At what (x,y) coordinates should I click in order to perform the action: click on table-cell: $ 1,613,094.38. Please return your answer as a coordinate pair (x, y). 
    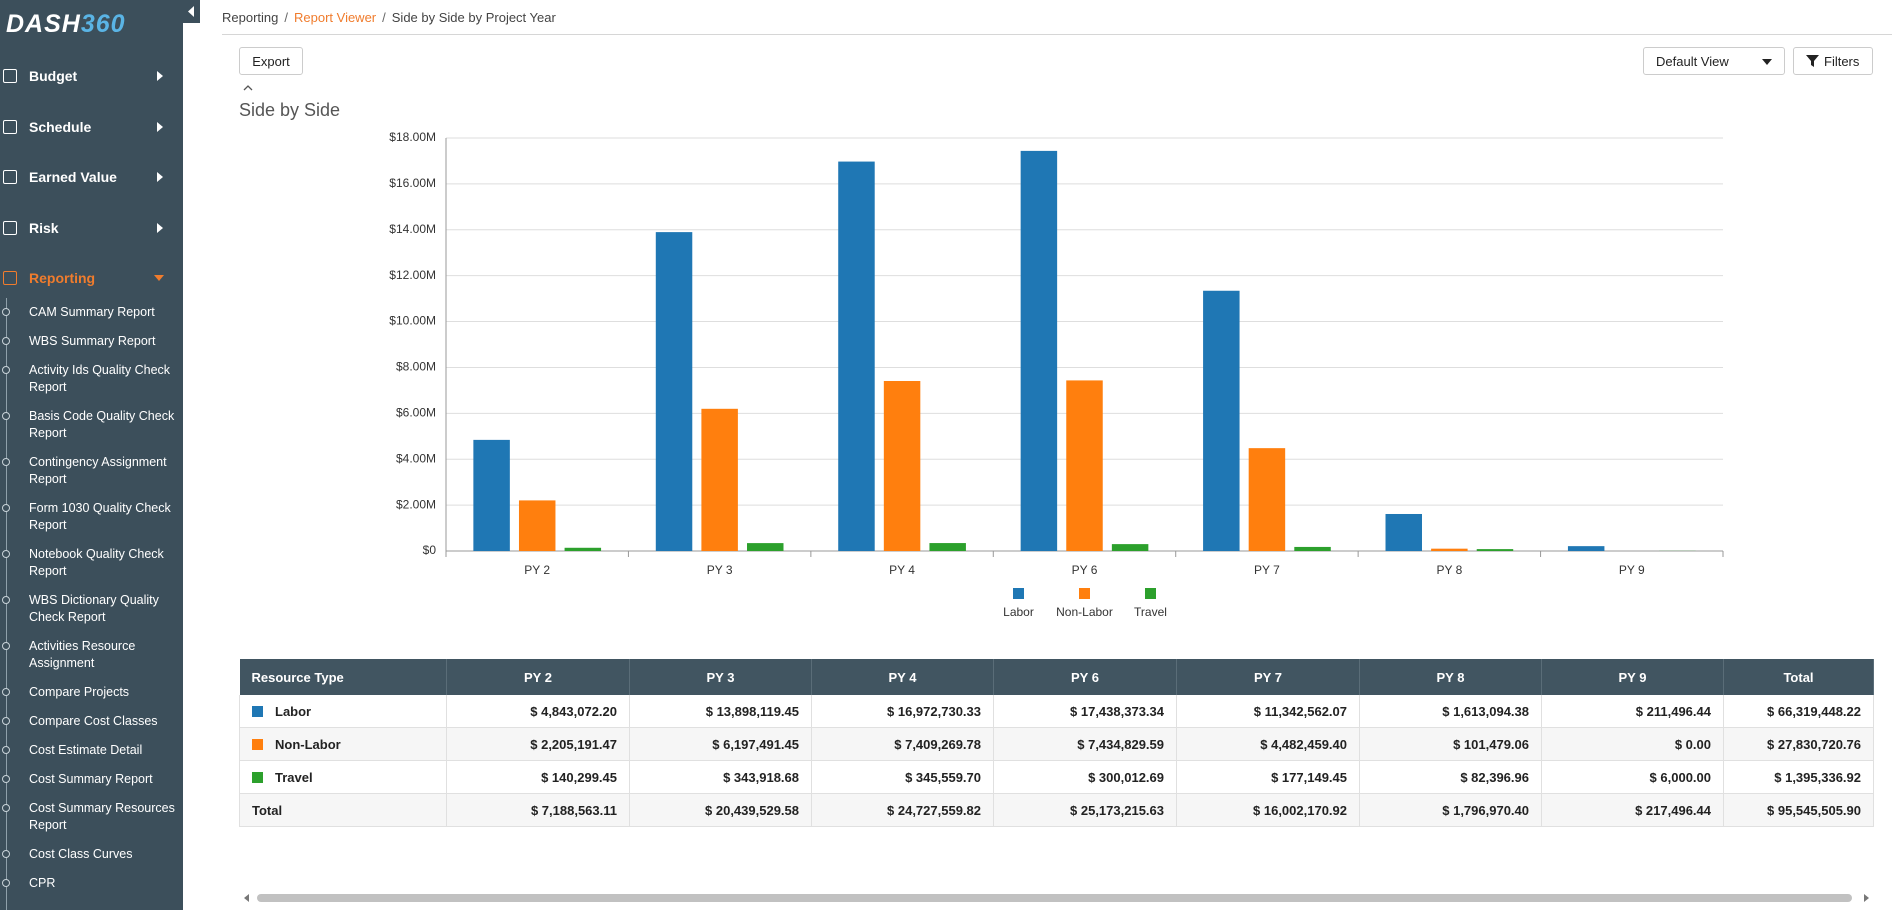
    Looking at the image, I should click on (1450, 711).